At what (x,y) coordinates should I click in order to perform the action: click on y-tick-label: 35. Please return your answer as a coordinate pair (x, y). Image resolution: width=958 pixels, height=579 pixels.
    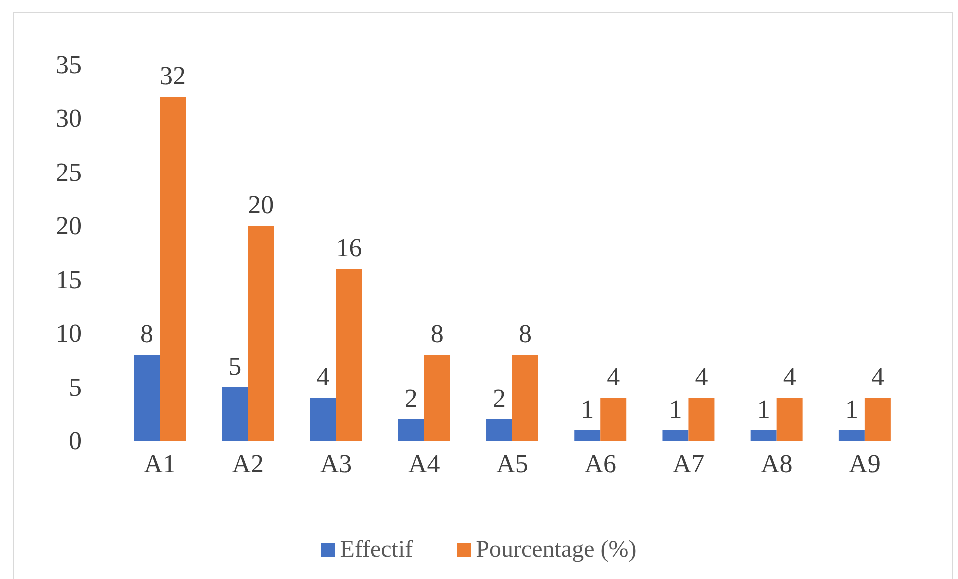
    Looking at the image, I should click on (69, 65).